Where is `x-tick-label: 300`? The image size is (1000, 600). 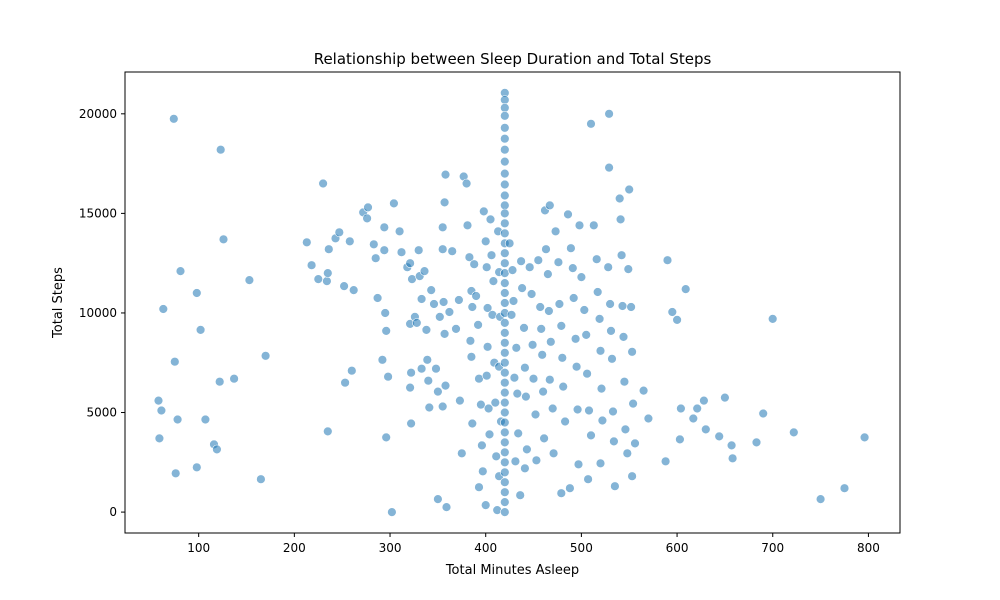
x-tick-label: 300 is located at coordinates (390, 548).